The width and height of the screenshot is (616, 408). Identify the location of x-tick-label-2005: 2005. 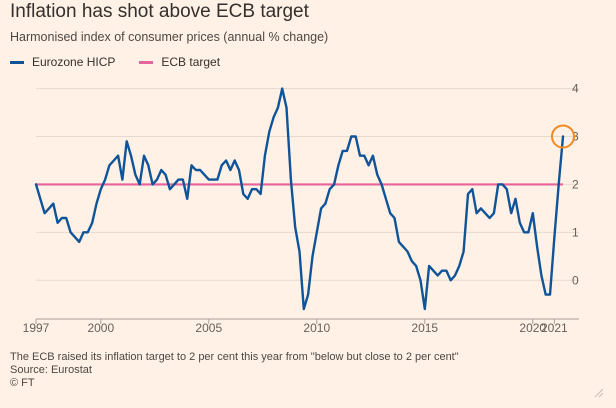
(208, 328).